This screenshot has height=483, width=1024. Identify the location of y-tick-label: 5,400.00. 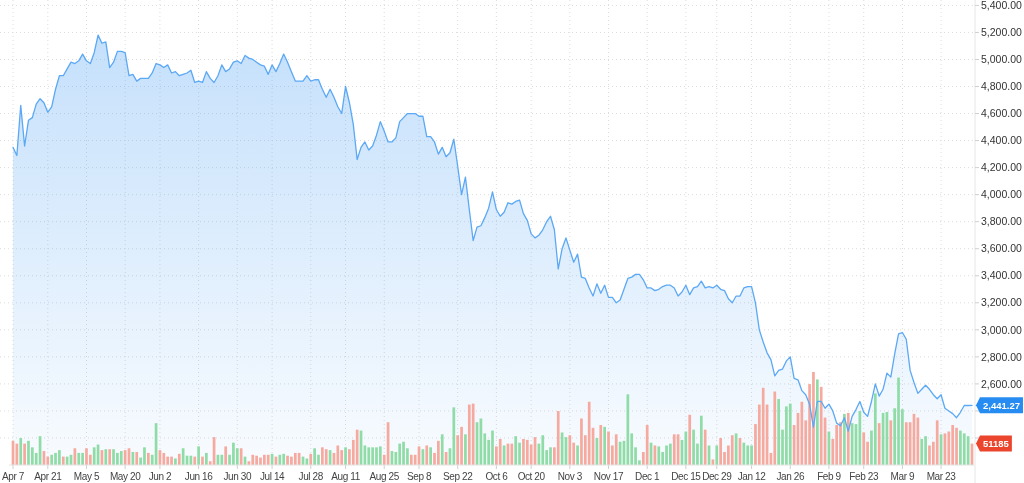
(1002, 6).